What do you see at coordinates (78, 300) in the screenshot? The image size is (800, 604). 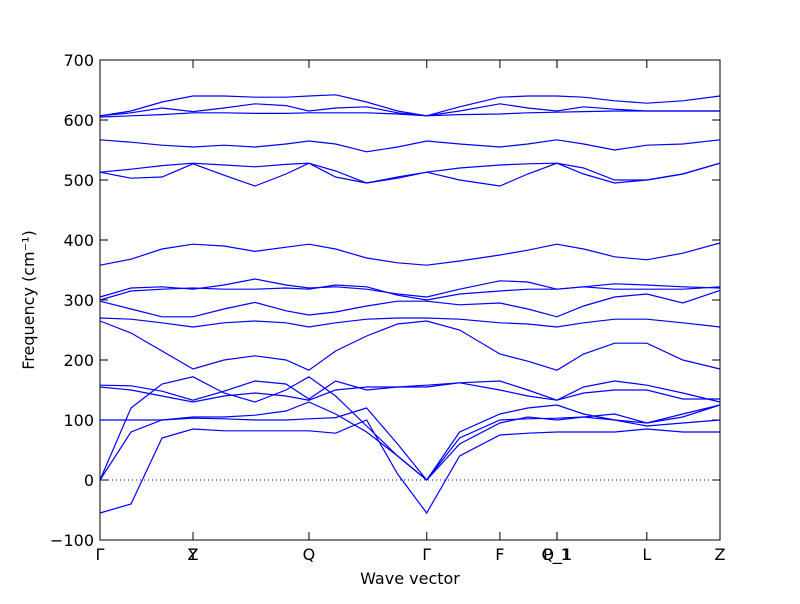 I see `y-tick-label: 300` at bounding box center [78, 300].